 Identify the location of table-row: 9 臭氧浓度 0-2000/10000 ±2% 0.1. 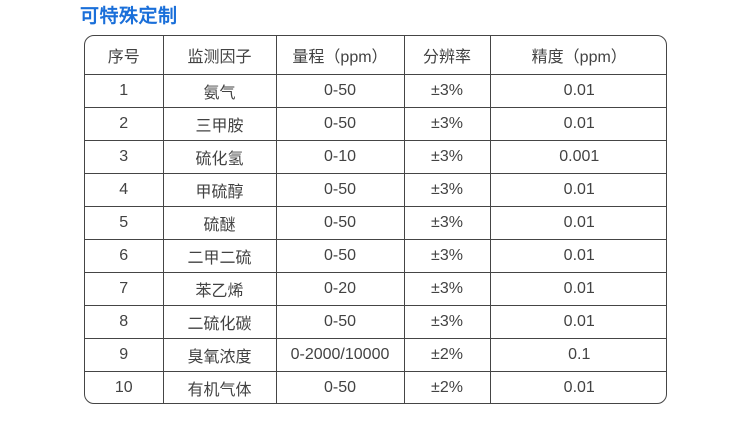
(375, 354).